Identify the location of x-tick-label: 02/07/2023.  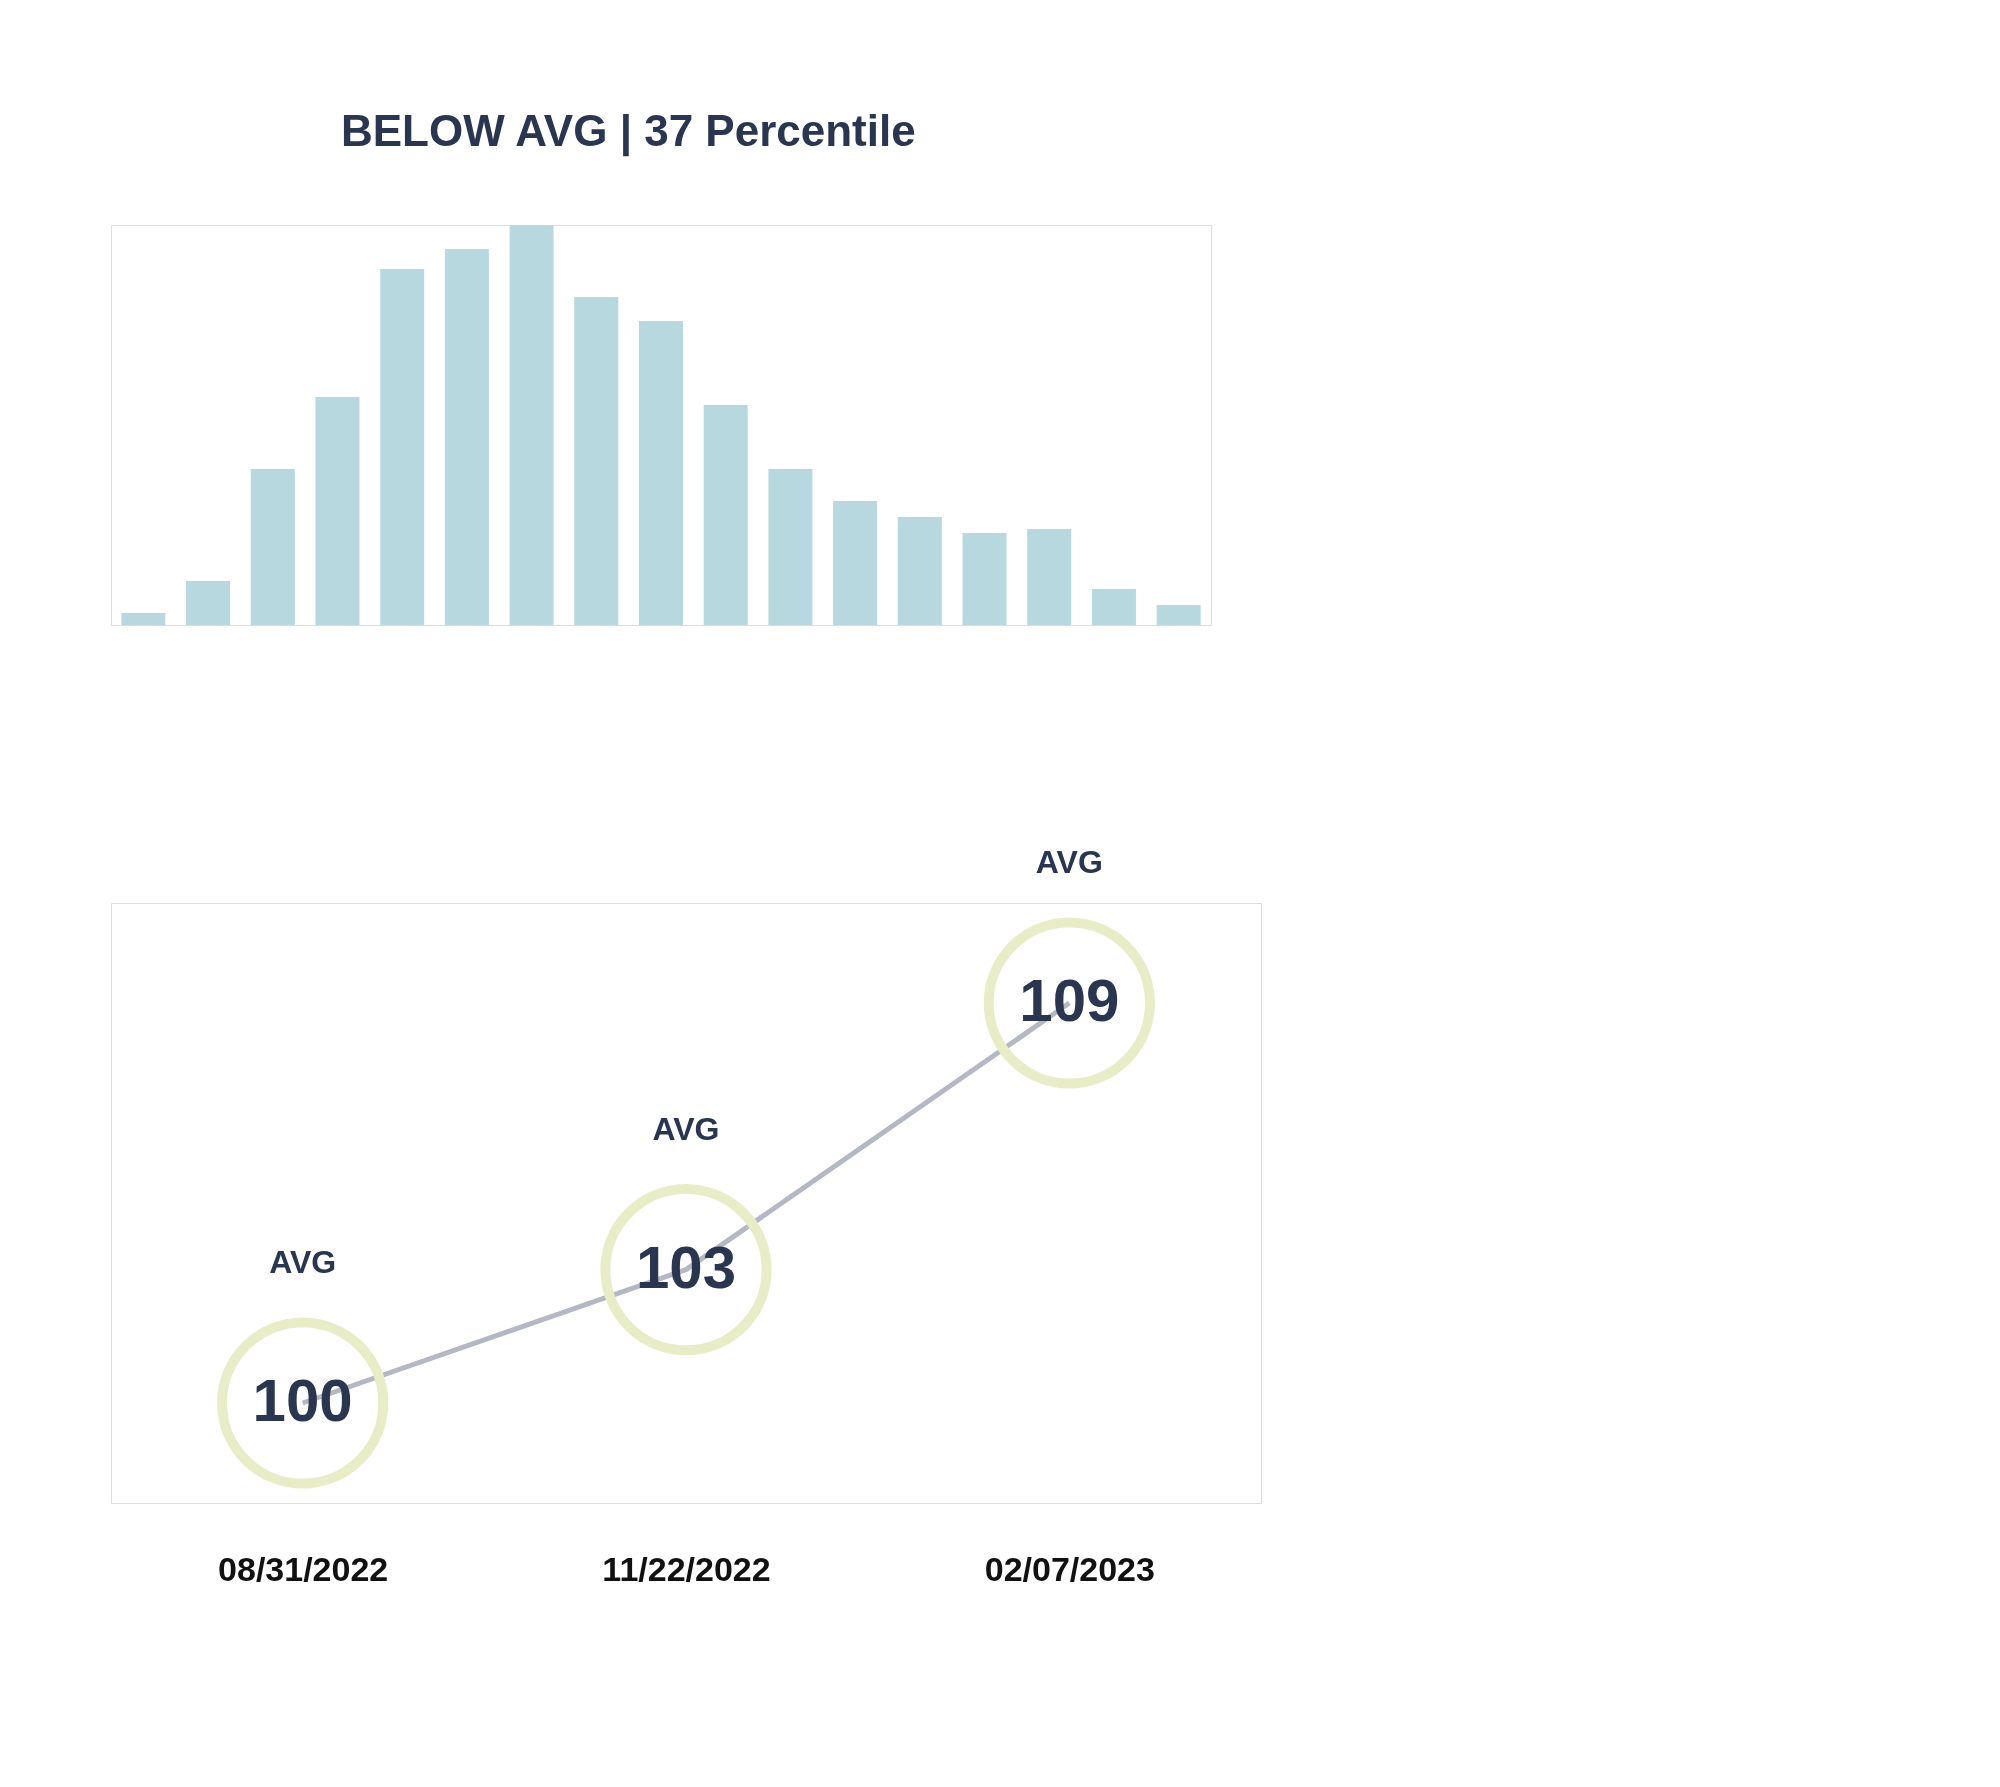
(1069, 1568).